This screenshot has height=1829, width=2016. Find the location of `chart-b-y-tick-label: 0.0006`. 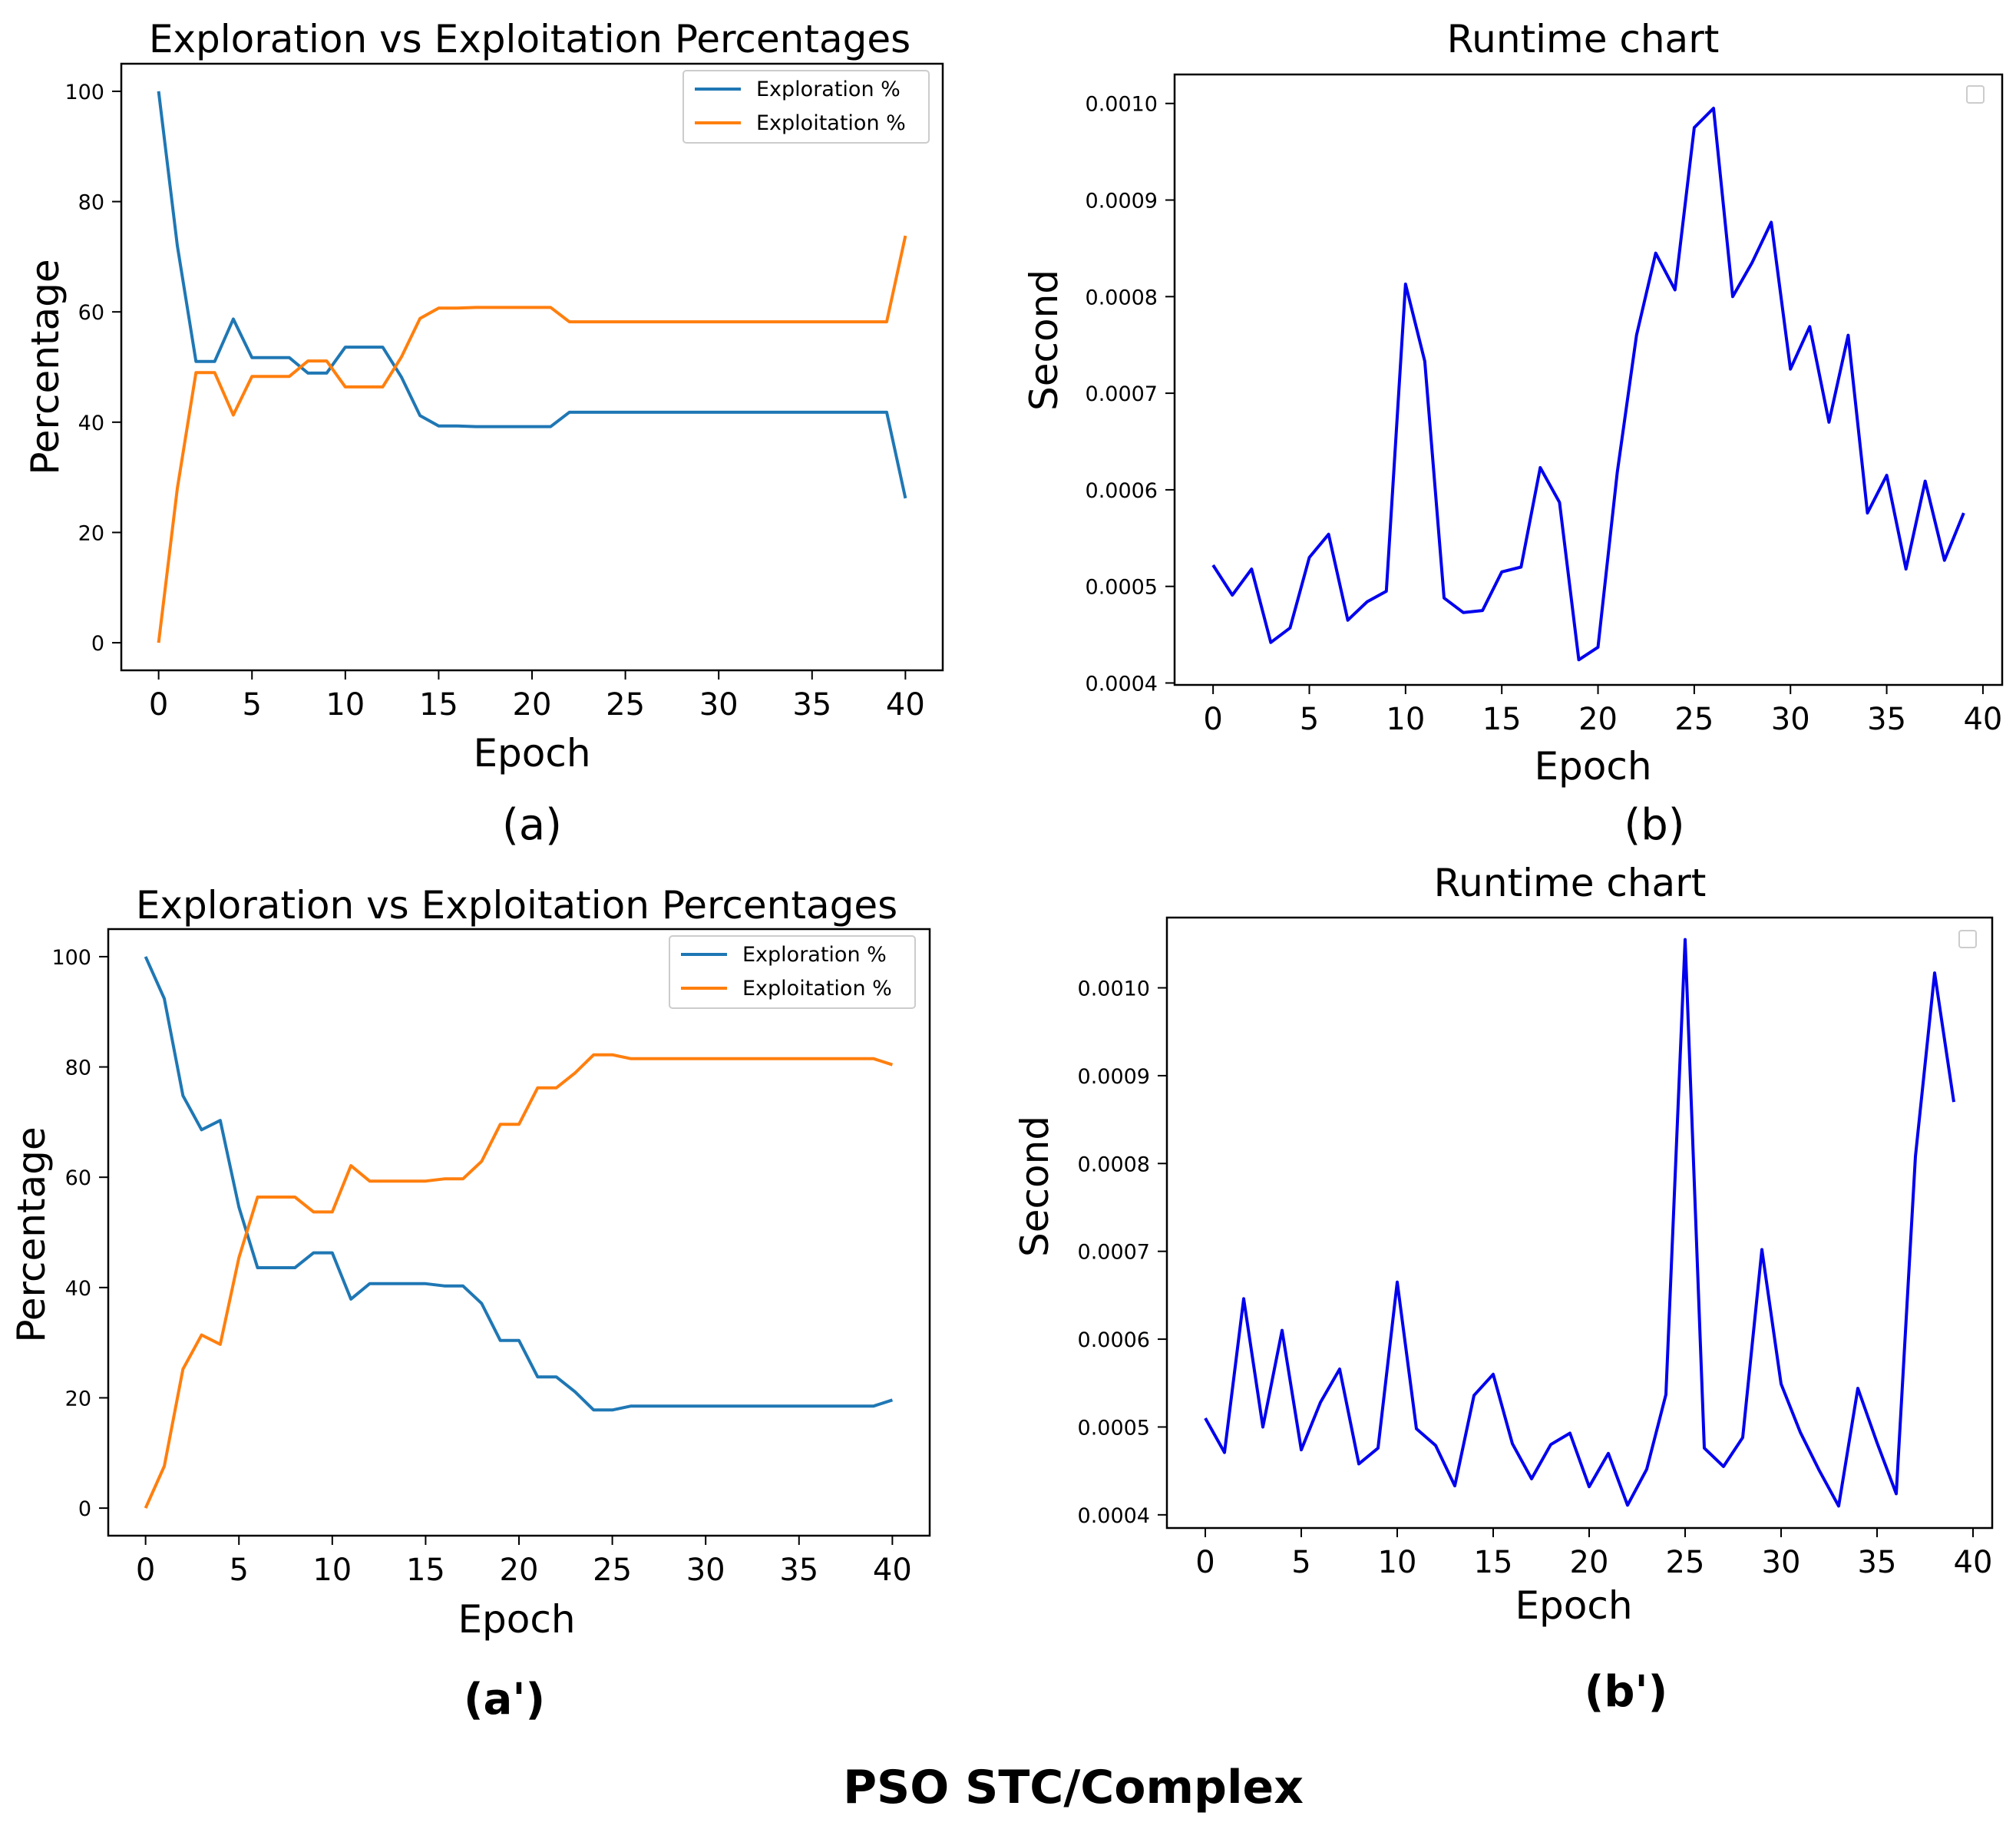

chart-b-y-tick-label: 0.0006 is located at coordinates (1122, 491).